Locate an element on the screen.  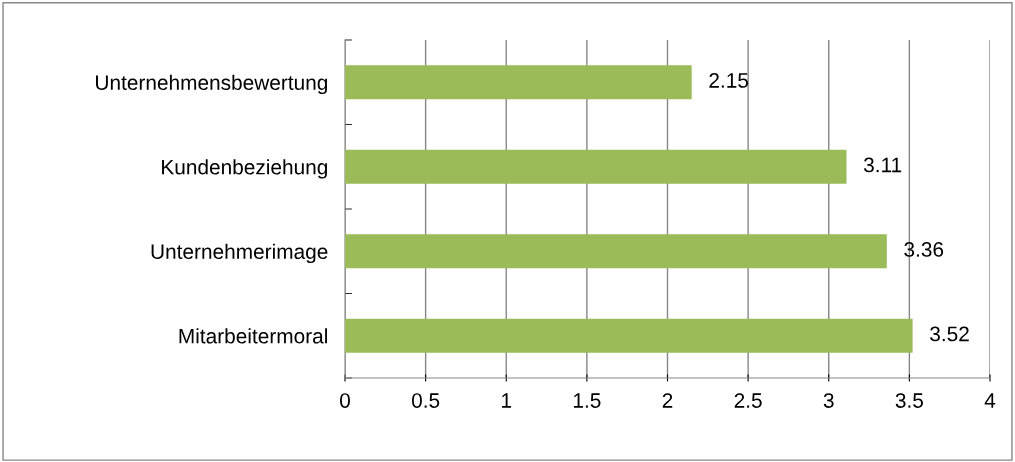
data-label: 3.11 is located at coordinates (882, 165).